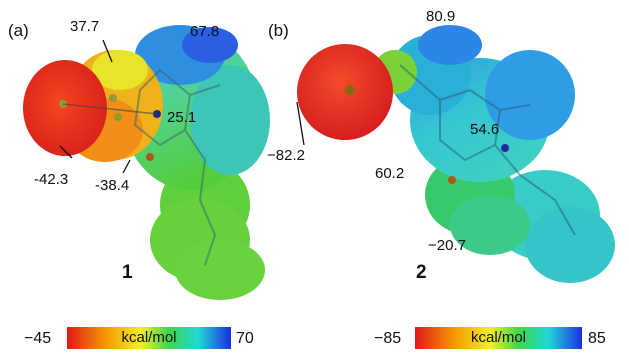 The image size is (629, 355). I want to click on color-scale-b, so click(498, 338).